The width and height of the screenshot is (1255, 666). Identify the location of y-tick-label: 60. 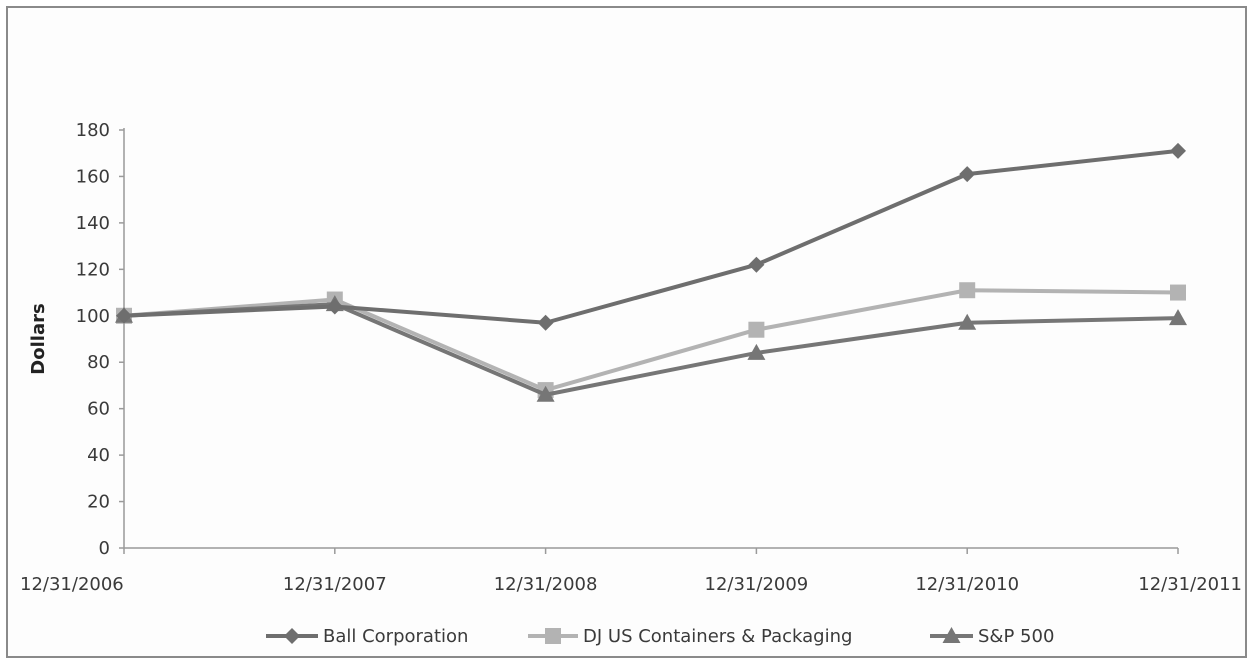
(98, 409).